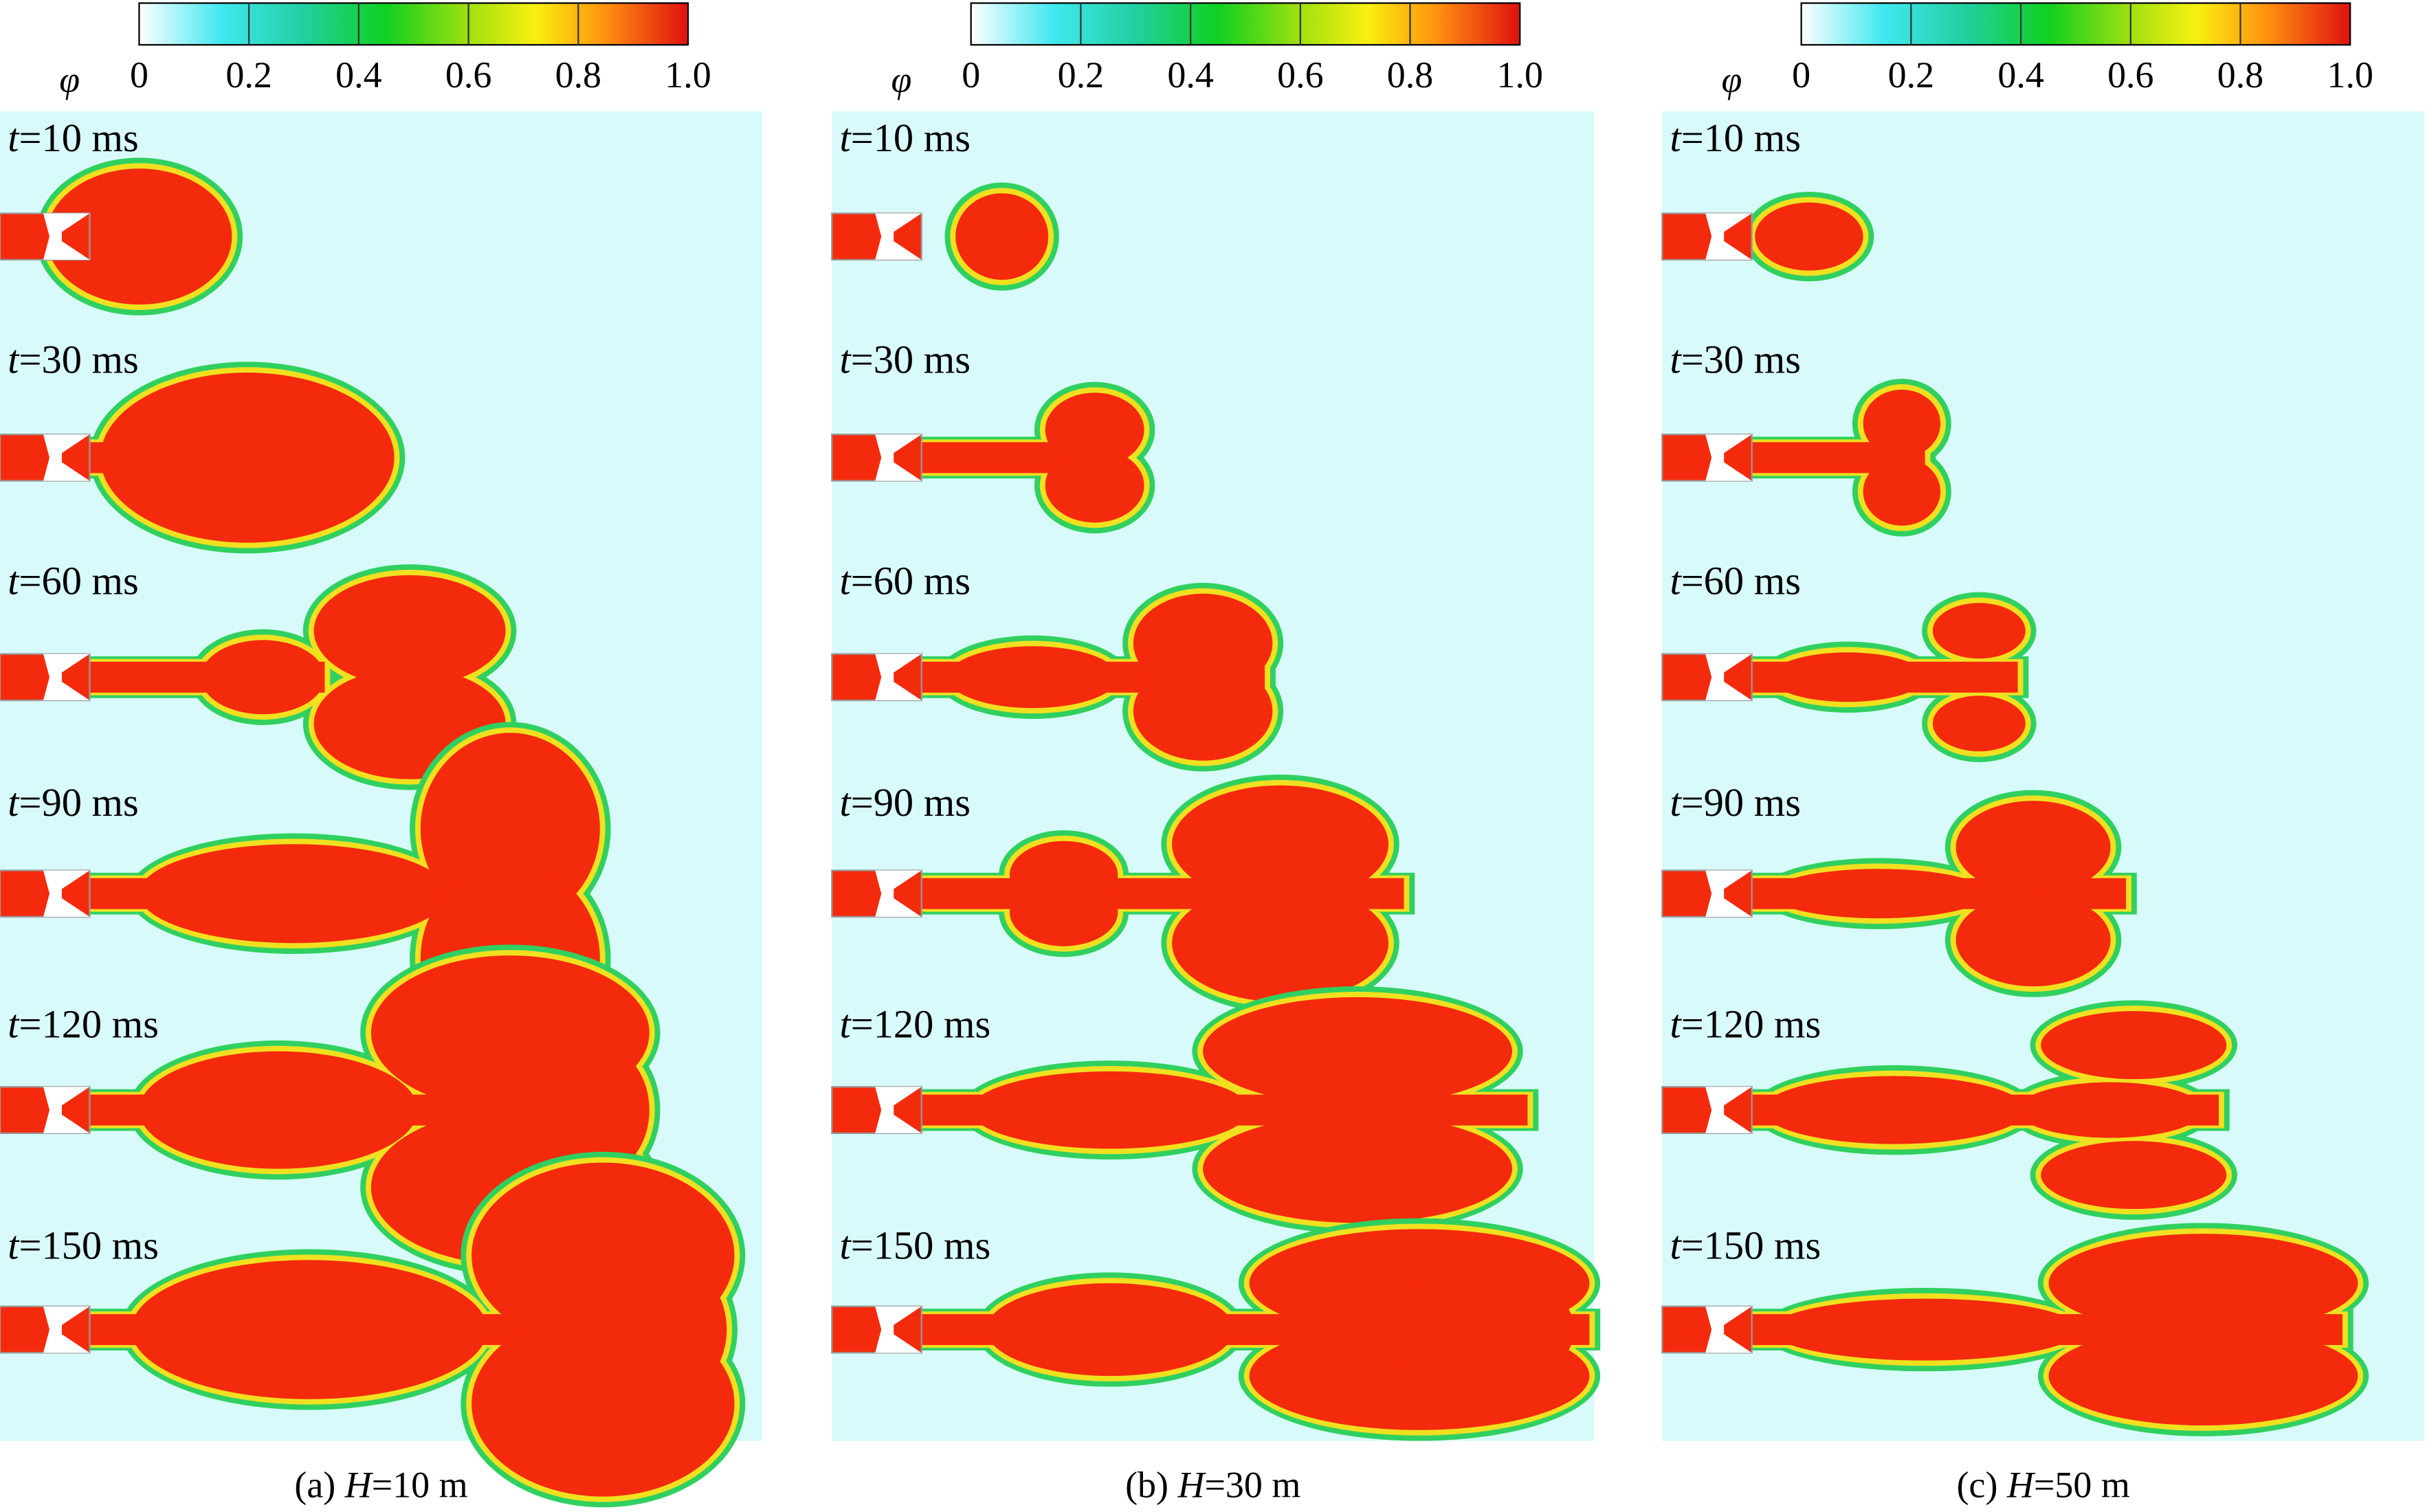 Image resolution: width=2427 pixels, height=1512 pixels. Describe the element at coordinates (420, 1485) in the screenshot. I see `caption-value: =10 m` at that location.